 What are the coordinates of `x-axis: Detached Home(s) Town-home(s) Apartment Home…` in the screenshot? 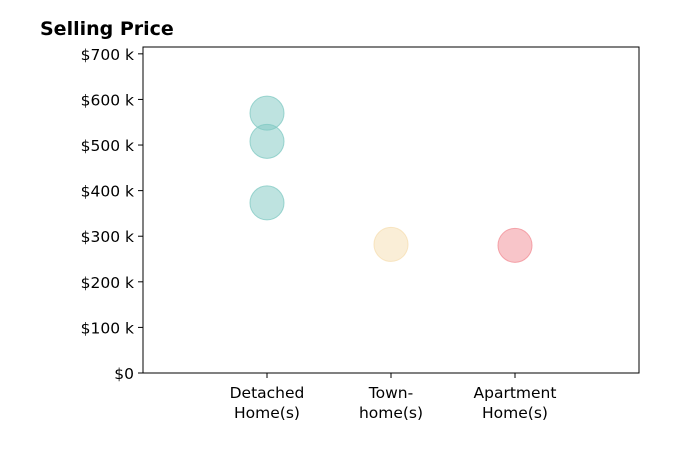 It's located at (393, 397).